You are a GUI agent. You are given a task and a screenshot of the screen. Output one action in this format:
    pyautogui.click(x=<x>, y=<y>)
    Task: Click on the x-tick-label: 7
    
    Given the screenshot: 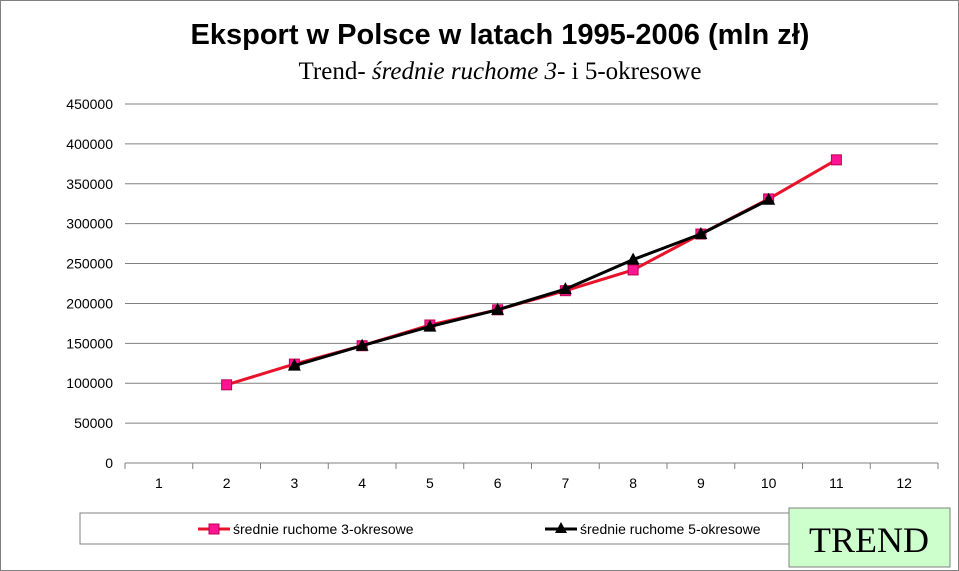 What is the action you would take?
    pyautogui.click(x=565, y=483)
    